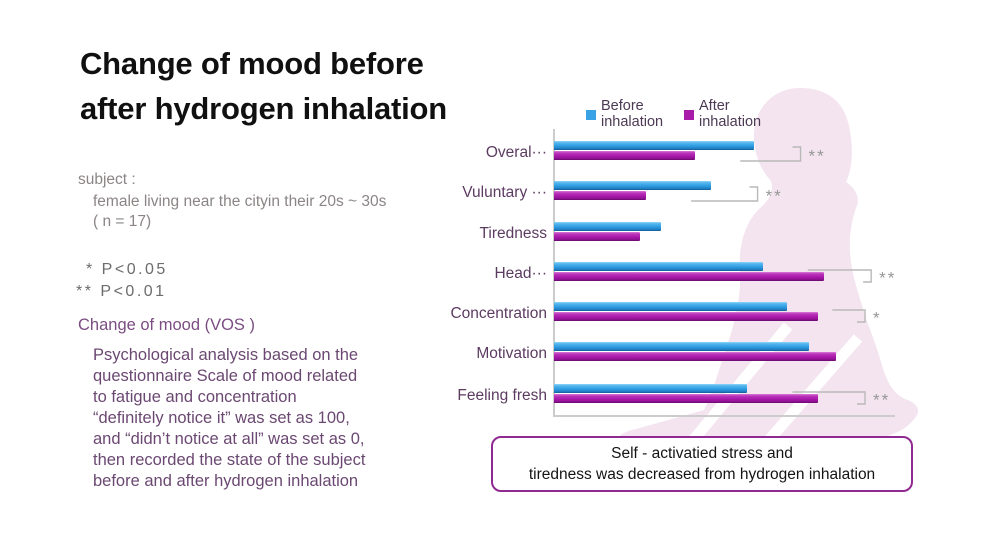  What do you see at coordinates (264, 108) in the screenshot?
I see `page-title-line2: after hydrogen inhalation` at bounding box center [264, 108].